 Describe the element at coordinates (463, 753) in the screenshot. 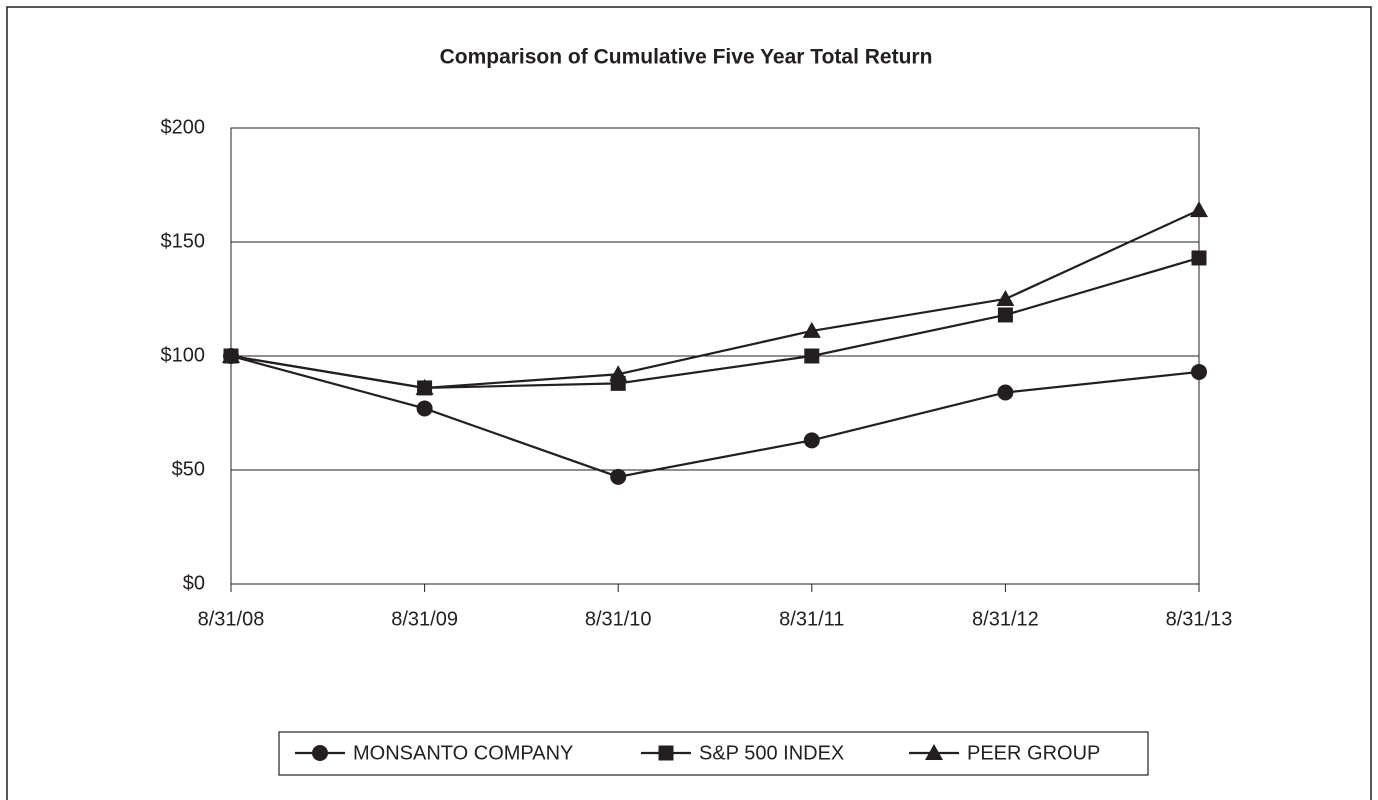

I see `legend-label: MONSANTO COMPANY` at that location.